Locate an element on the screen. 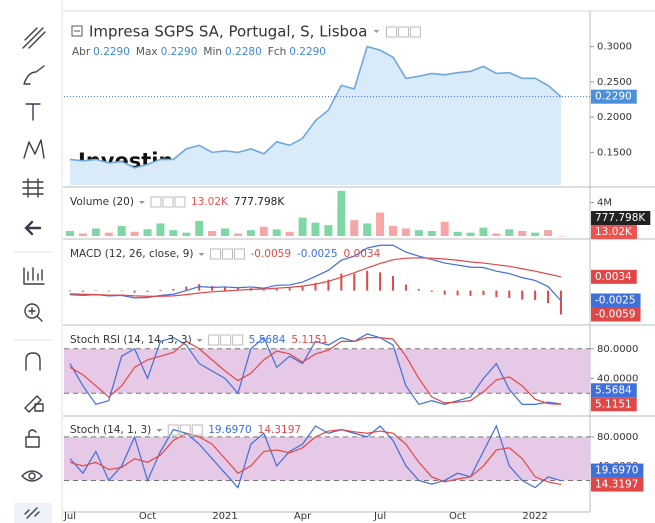  x-tick-label: Jul is located at coordinates (379, 516).